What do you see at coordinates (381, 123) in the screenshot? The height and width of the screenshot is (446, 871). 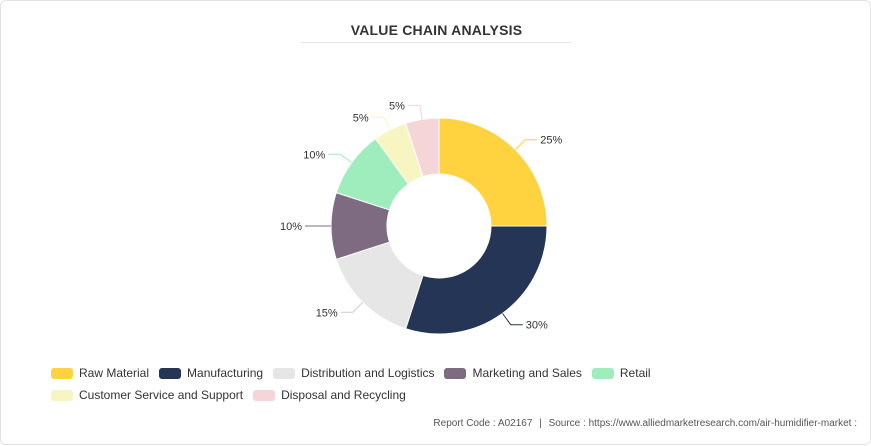 I see `leader-customer-service-and-support` at bounding box center [381, 123].